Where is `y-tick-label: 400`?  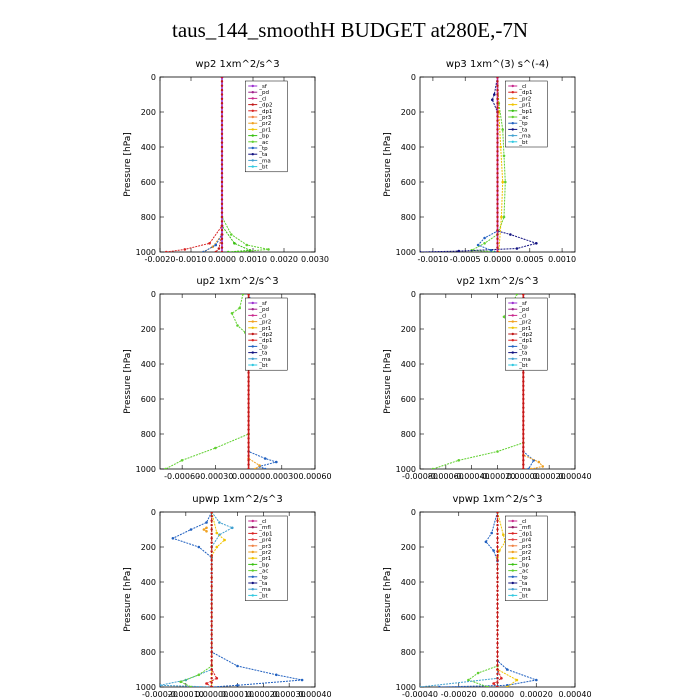
y-tick-label: 400 is located at coordinates (148, 582).